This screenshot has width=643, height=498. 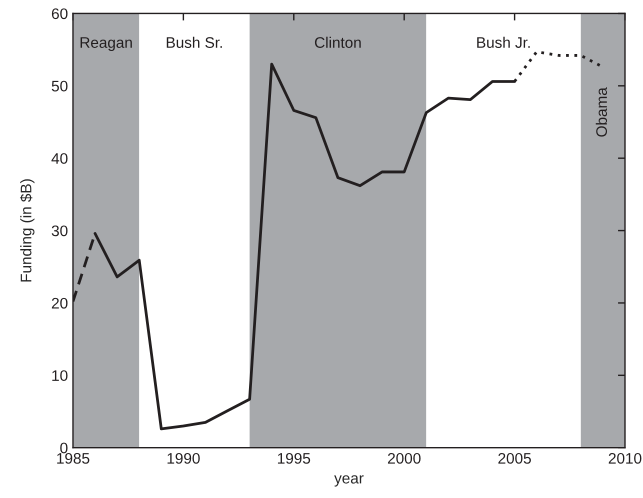 I want to click on x-axis-title: year, so click(x=349, y=481).